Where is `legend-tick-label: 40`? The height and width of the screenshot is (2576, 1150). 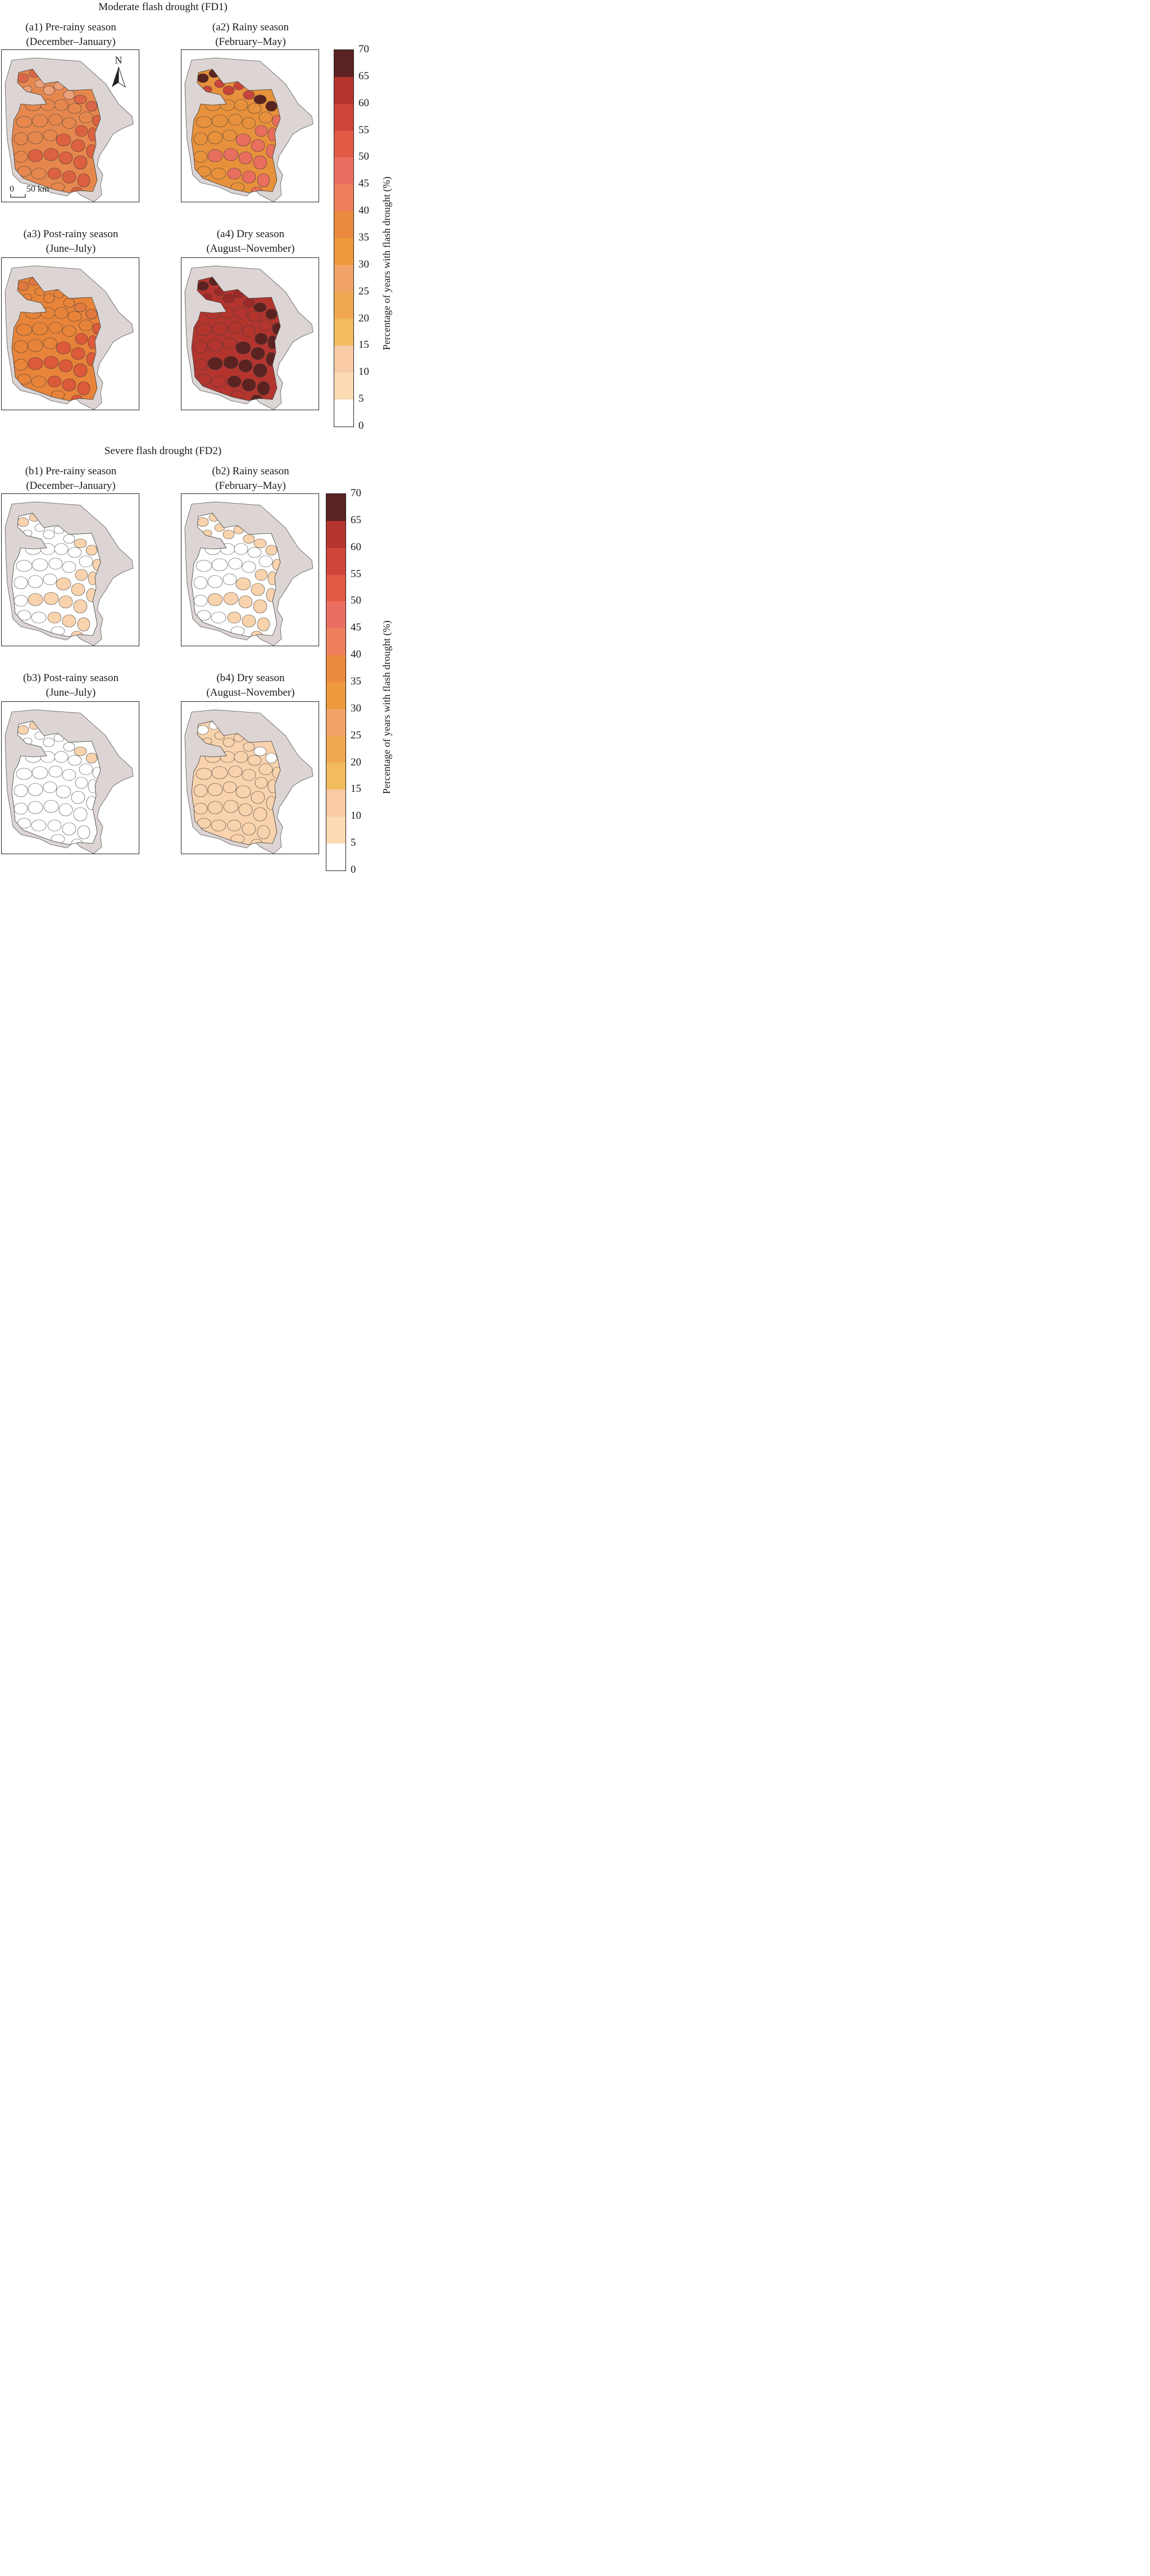 legend-tick-label: 40 is located at coordinates (356, 654).